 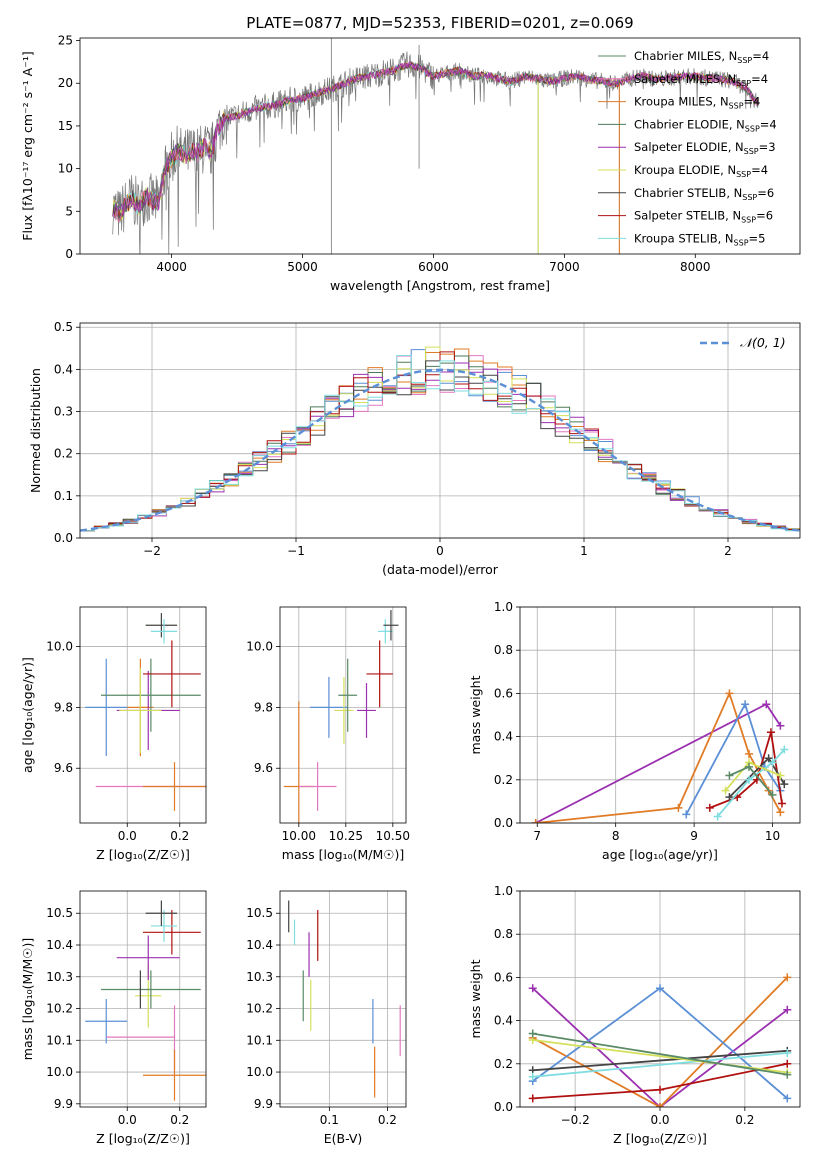 What do you see at coordinates (63, 327) in the screenshot?
I see `y-tick-label: 0.5` at bounding box center [63, 327].